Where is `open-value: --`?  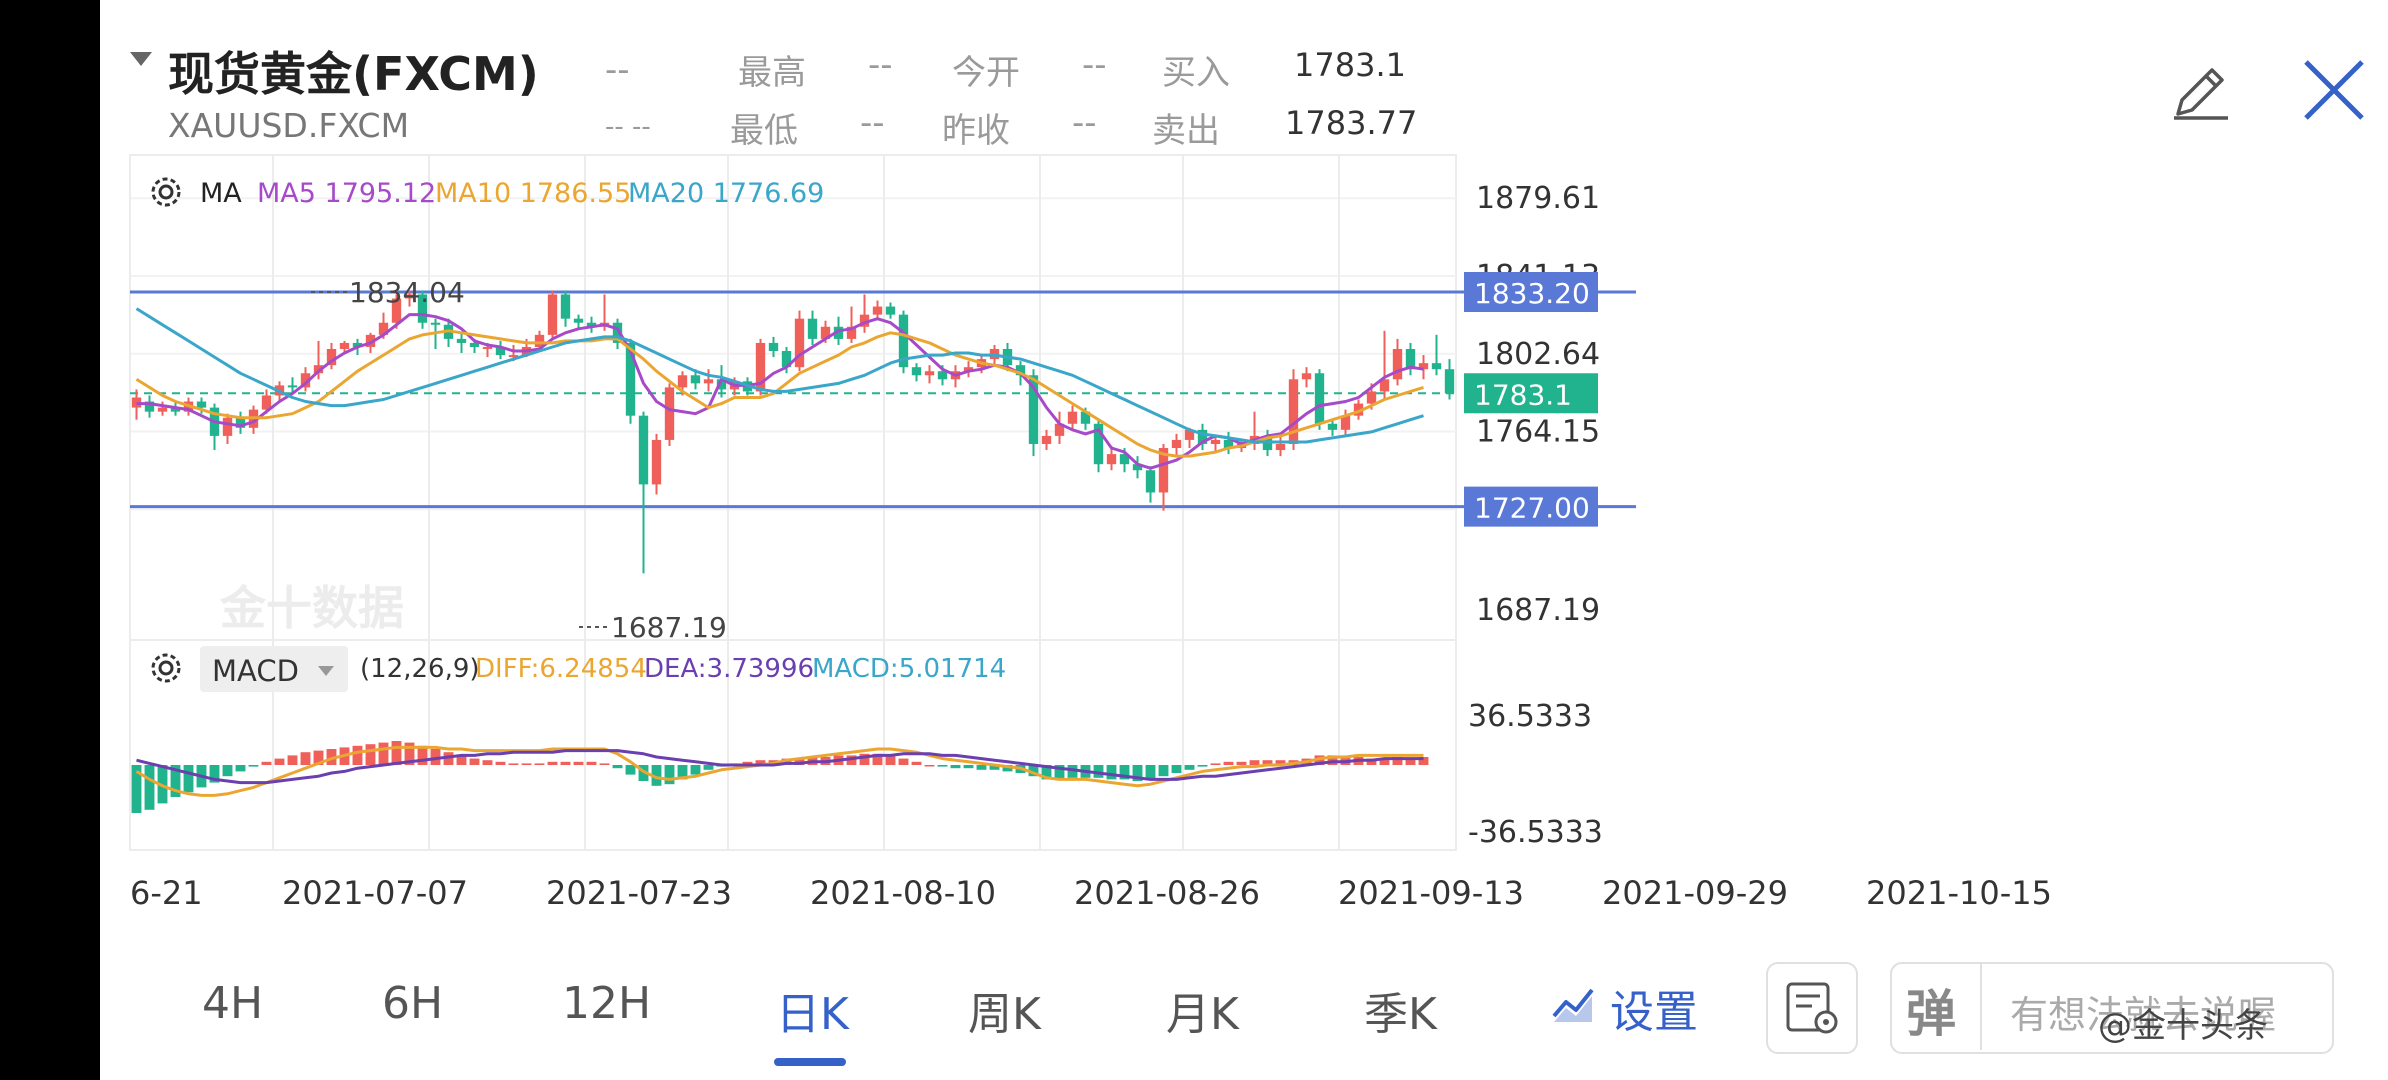 open-value: -- is located at coordinates (1094, 65).